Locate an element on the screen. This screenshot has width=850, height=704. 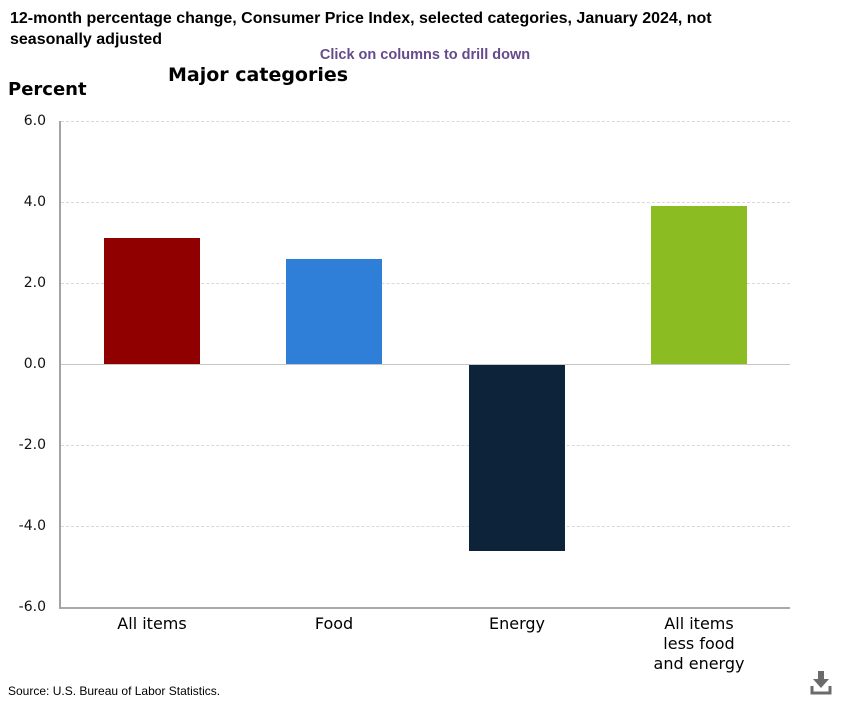
y-tick-label: 0.0 is located at coordinates (34, 364).